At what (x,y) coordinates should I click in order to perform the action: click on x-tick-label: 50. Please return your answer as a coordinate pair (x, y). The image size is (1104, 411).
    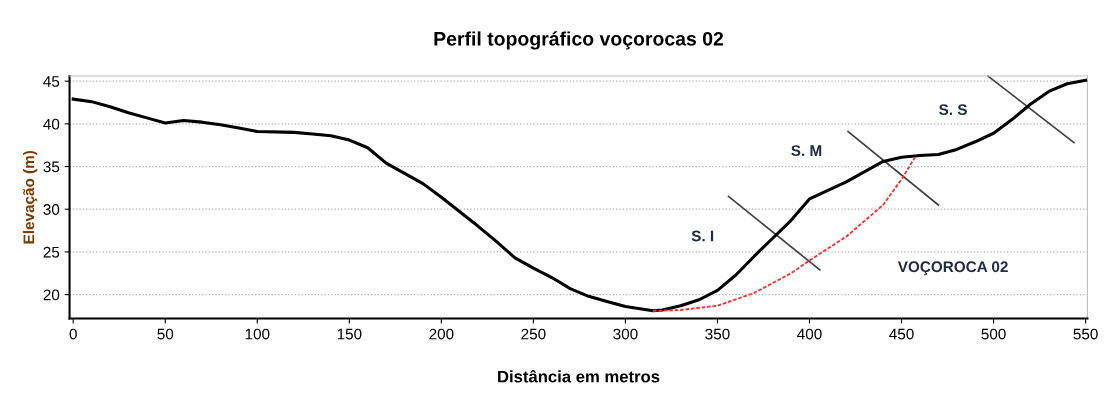
    Looking at the image, I should click on (165, 334).